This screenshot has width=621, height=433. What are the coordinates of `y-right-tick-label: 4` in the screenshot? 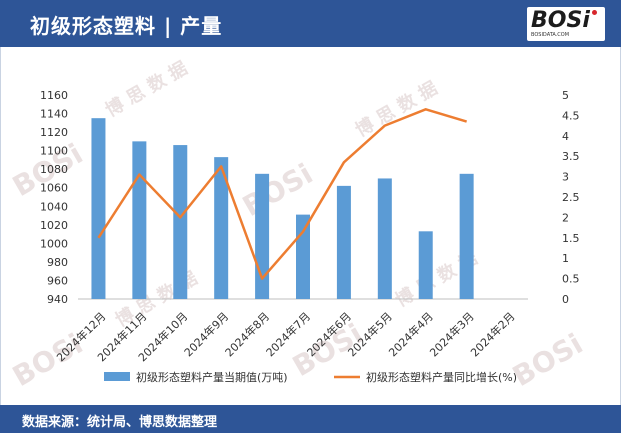 It's located at (565, 136).